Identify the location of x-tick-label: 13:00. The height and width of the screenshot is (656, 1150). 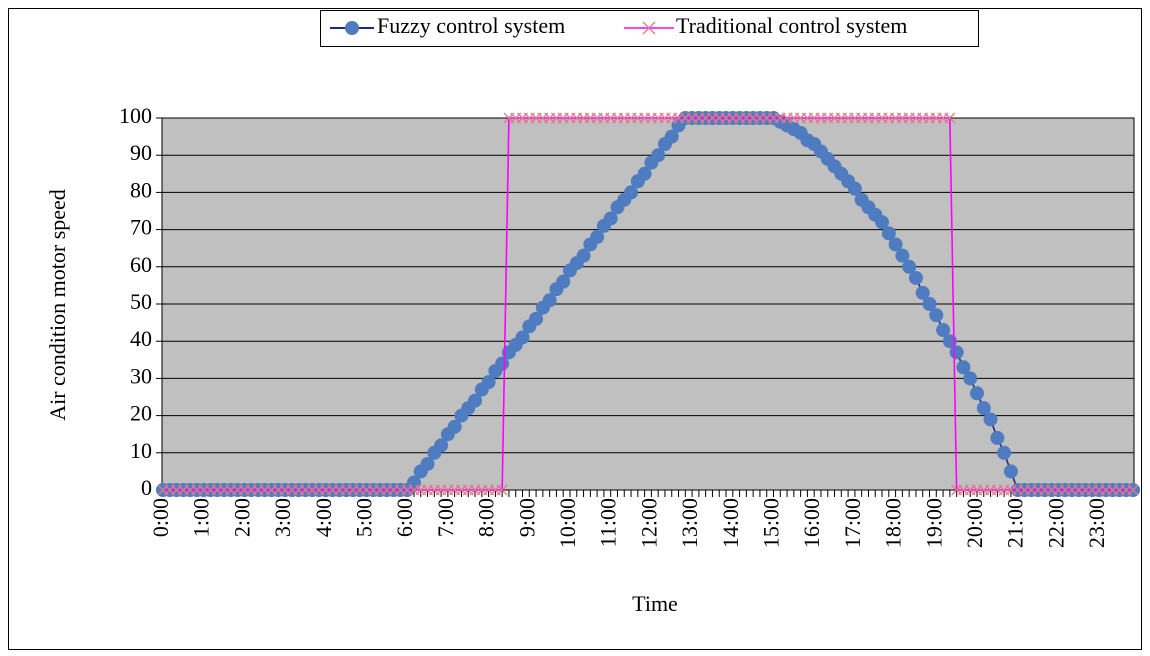
(689, 523).